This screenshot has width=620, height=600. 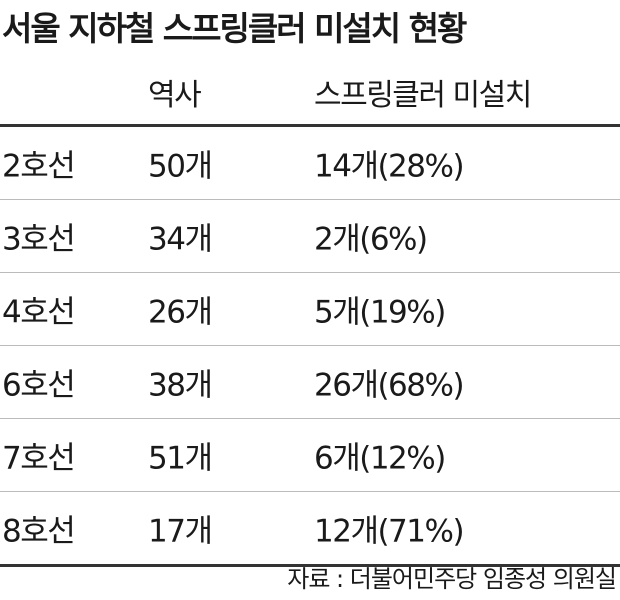 I want to click on table-row-cell: 2호선, so click(x=39, y=166).